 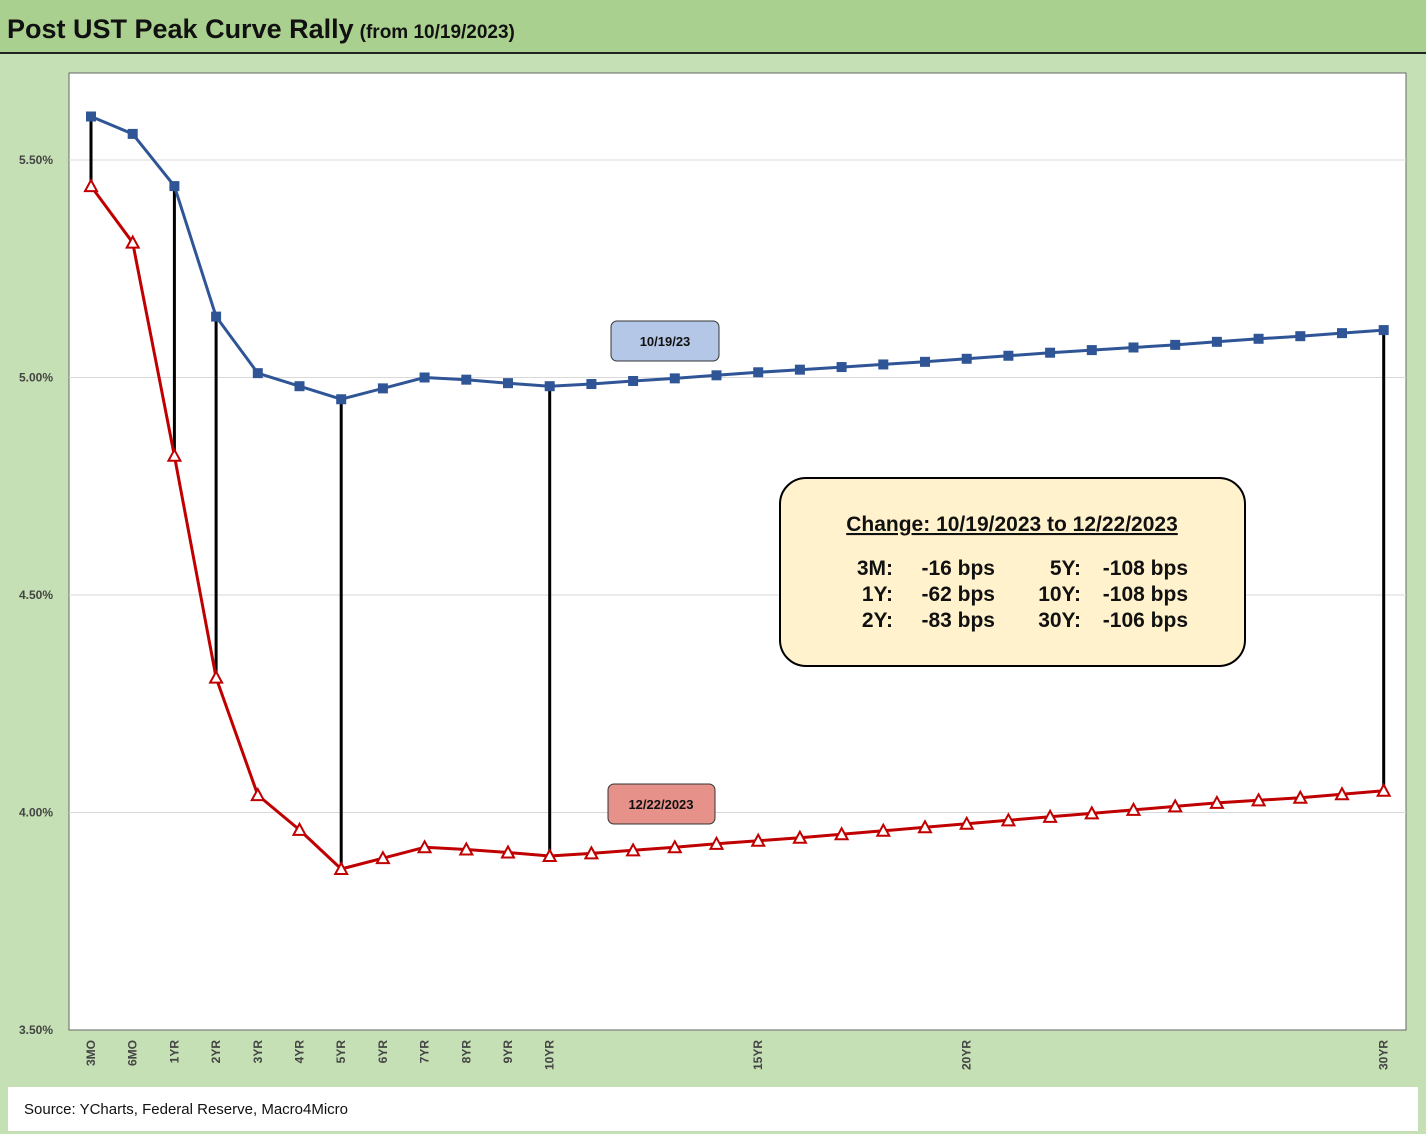 What do you see at coordinates (437, 32) in the screenshot?
I see `chart-subtitle: (from 10/19/2023)` at bounding box center [437, 32].